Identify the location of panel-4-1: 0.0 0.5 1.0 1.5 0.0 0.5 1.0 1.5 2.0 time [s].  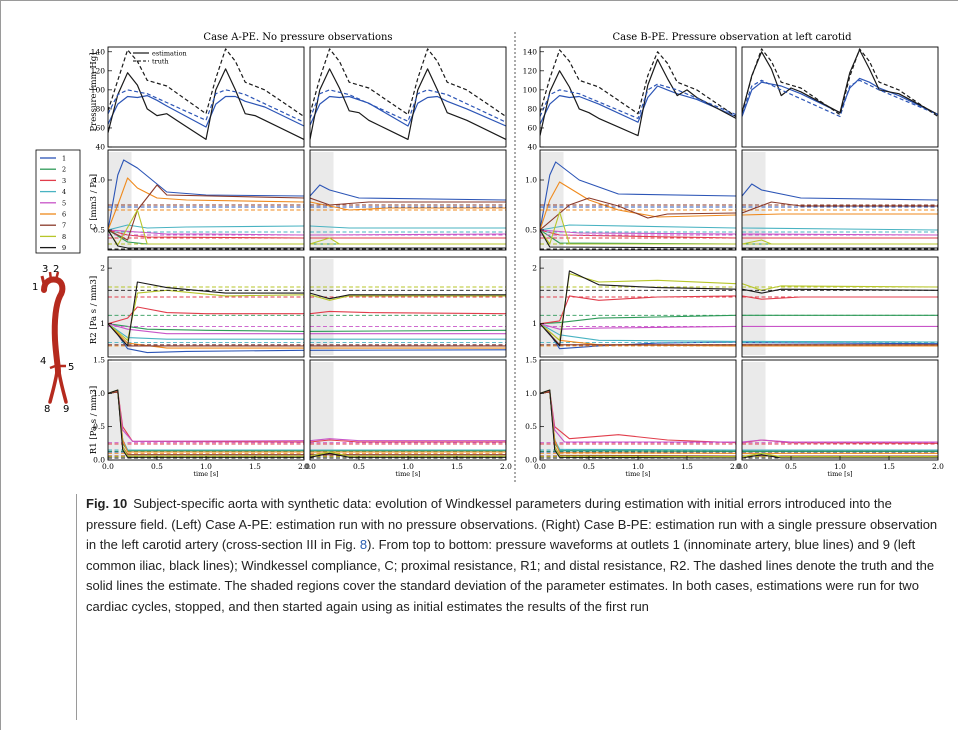
(201, 417).